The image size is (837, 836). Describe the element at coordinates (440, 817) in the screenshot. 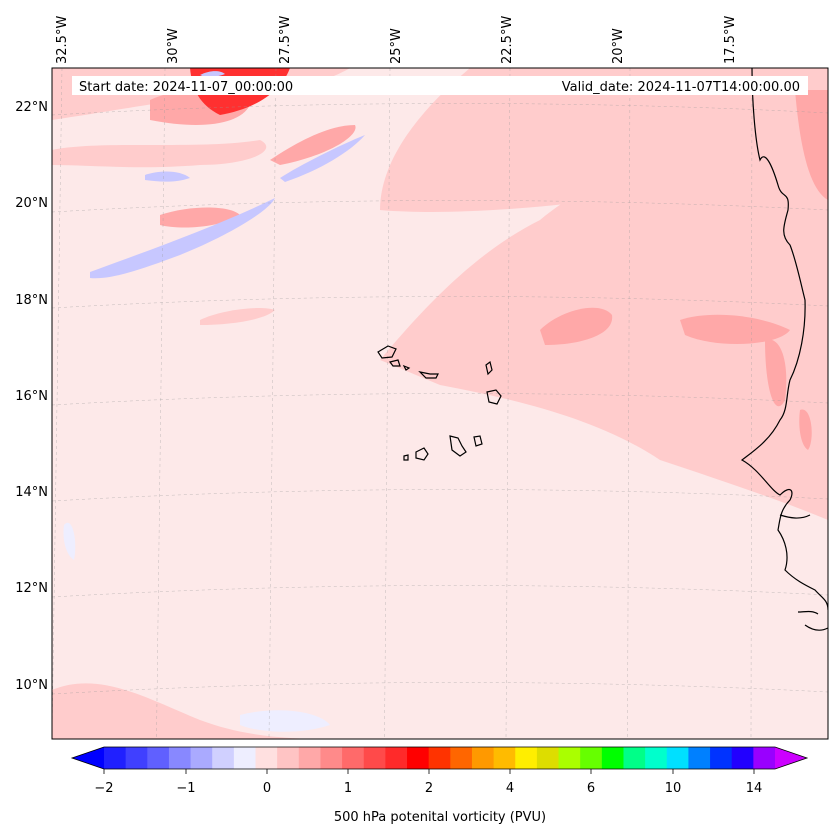

I see `colorbar-title: 500 hPa potenital vorticity (PVU)` at that location.